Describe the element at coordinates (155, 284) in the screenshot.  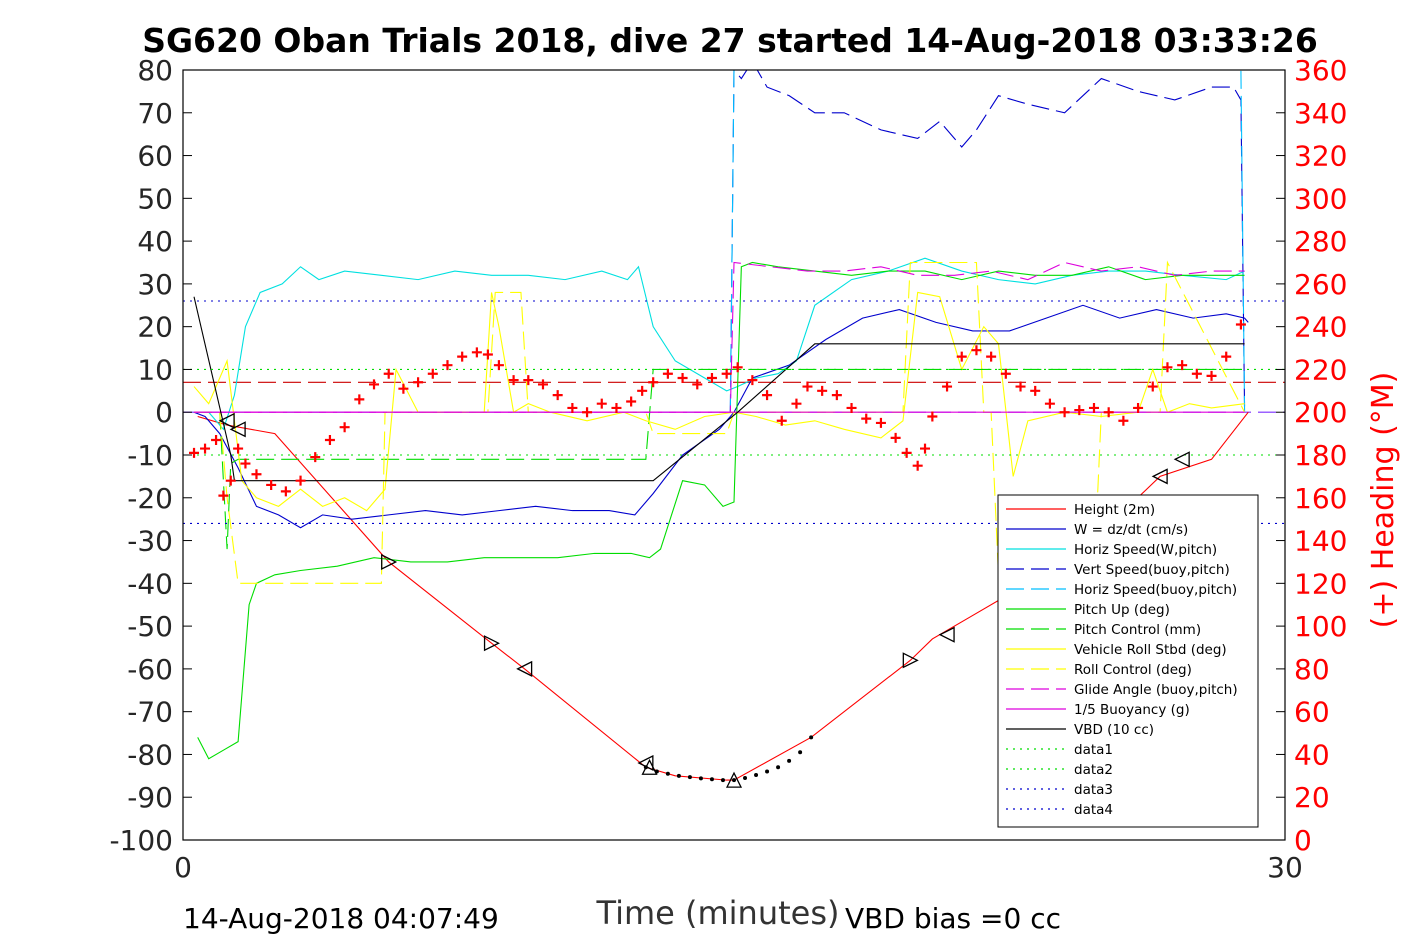
I see `left-tick-label: 30` at that location.